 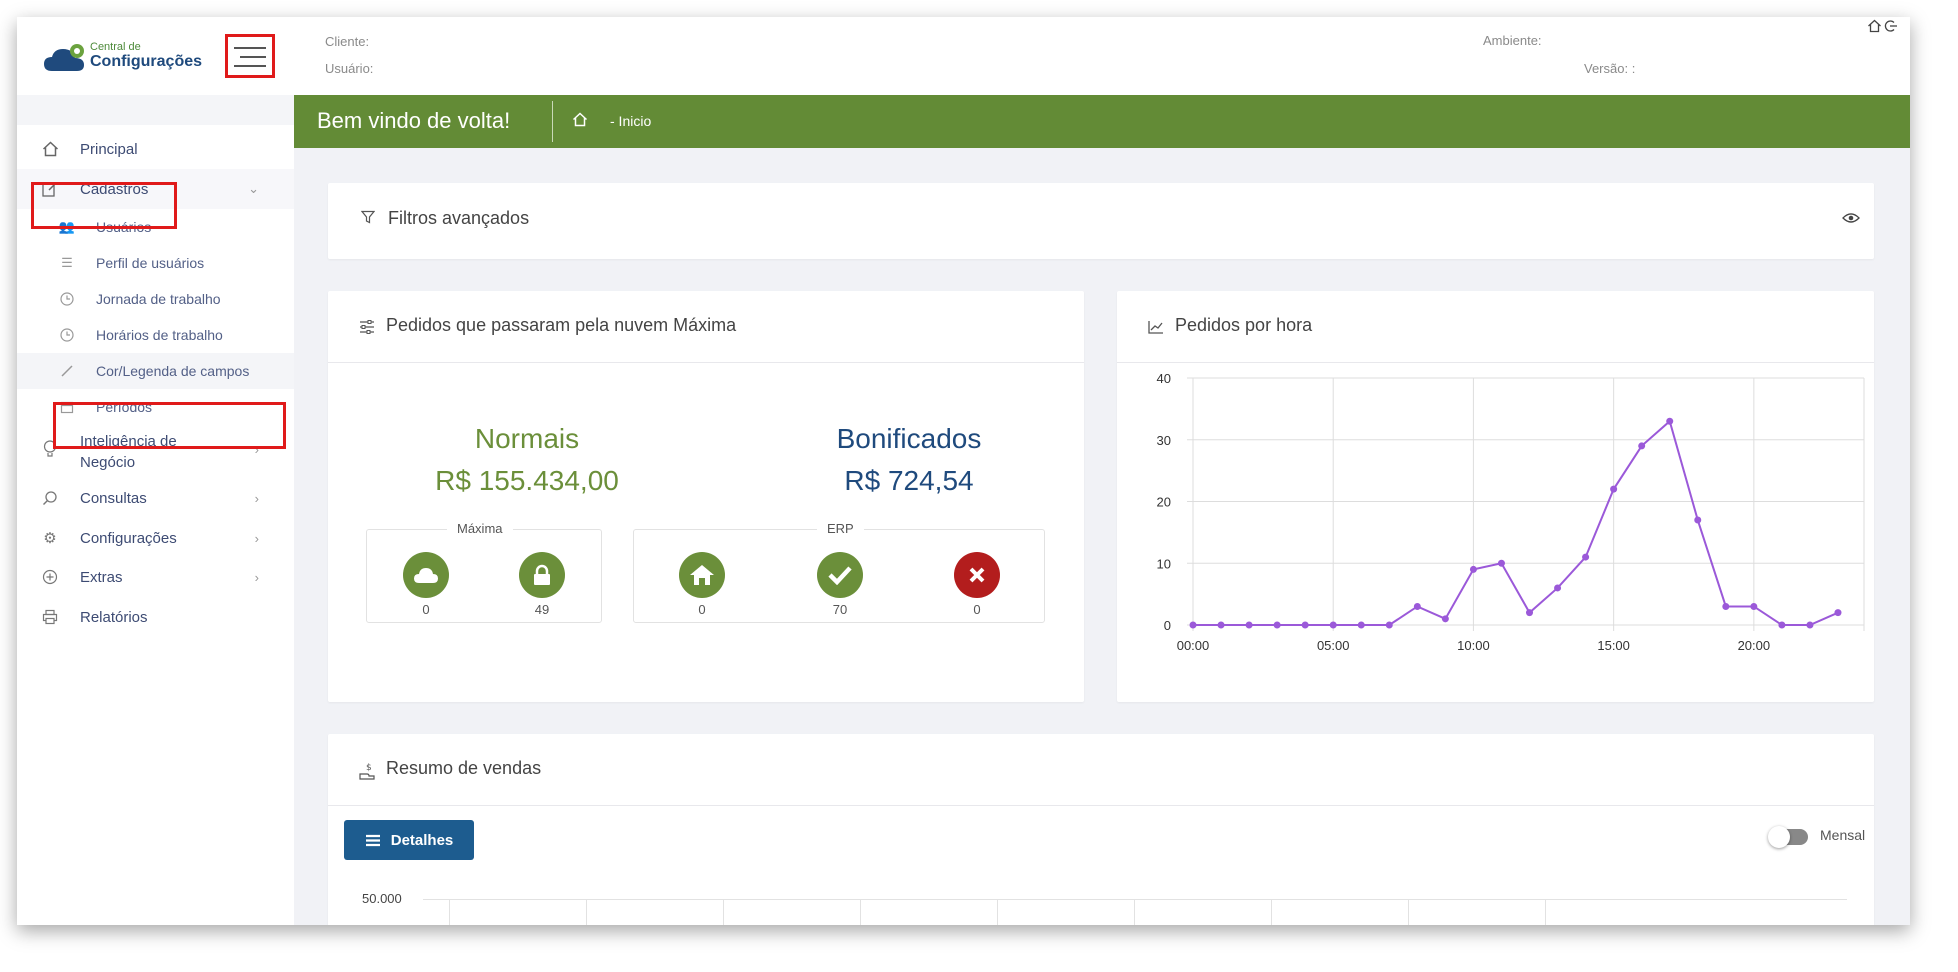 I want to click on cross-count: 0, so click(x=977, y=609).